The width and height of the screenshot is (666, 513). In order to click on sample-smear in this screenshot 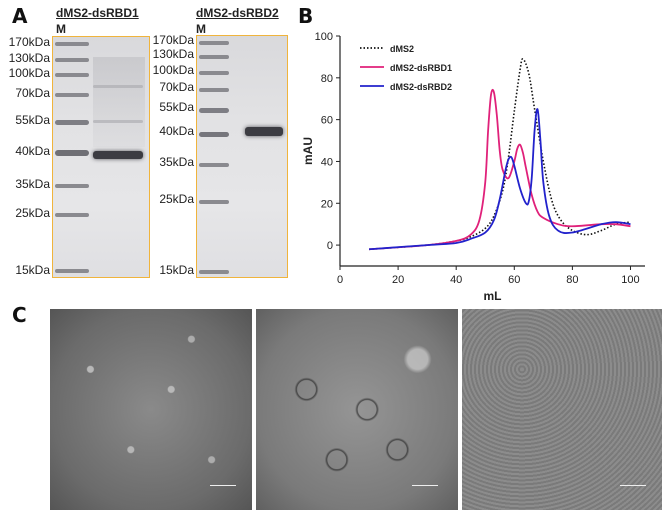, I will do `click(119, 102)`.